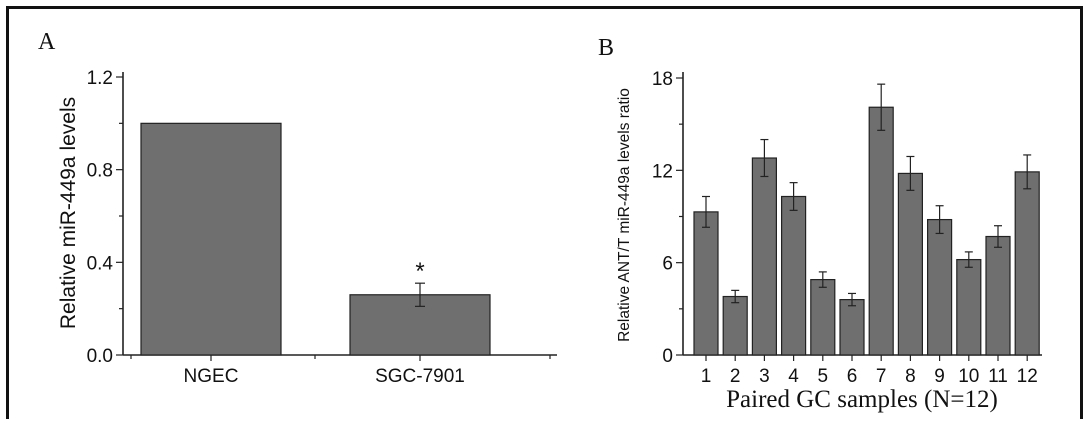 The image size is (1091, 425). Describe the element at coordinates (100, 171) in the screenshot. I see `panel-a-y-tick-label: 0.8` at that location.